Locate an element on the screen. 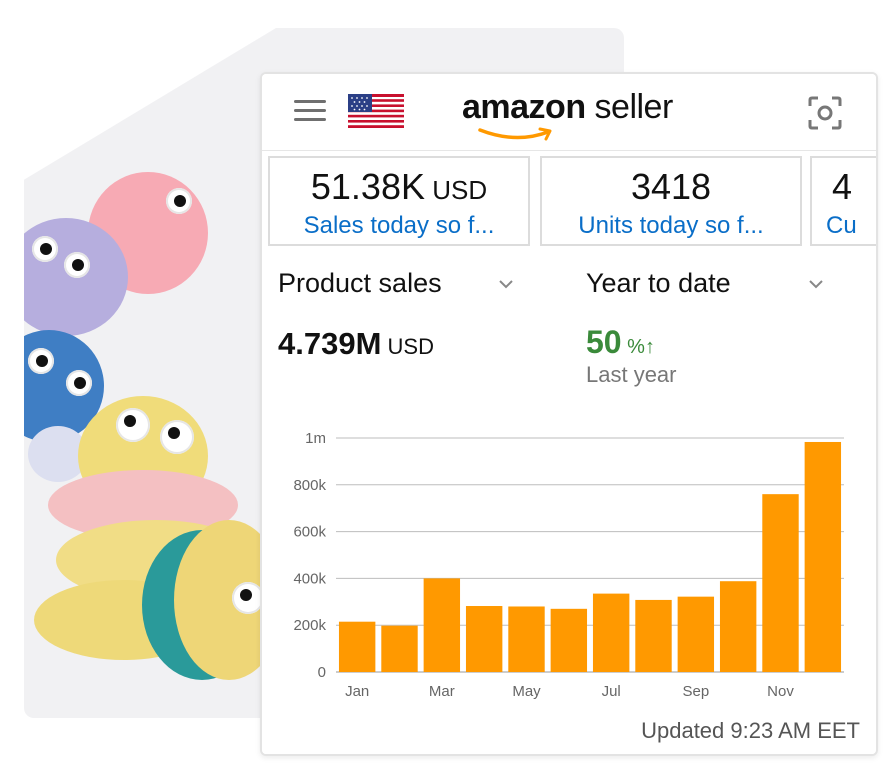  x-tick-label: May is located at coordinates (526, 691).